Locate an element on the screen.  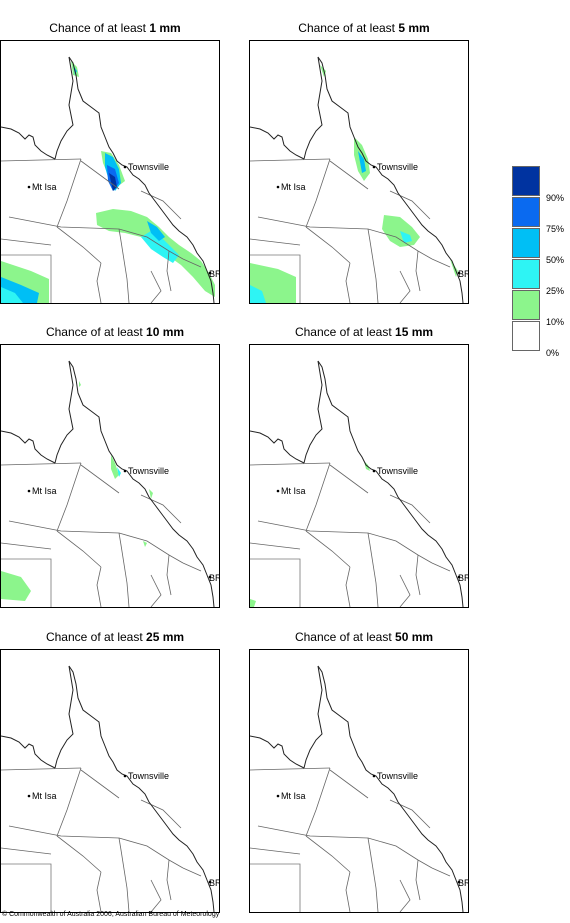
legend-label-0: 0% is located at coordinates (553, 353).